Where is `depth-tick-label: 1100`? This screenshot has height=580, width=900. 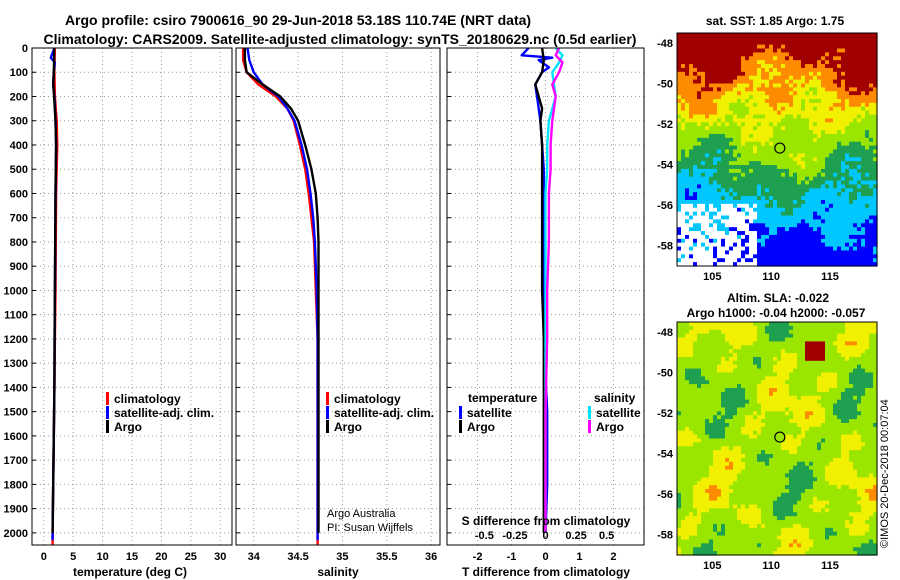
depth-tick-label: 1100 is located at coordinates (16, 316).